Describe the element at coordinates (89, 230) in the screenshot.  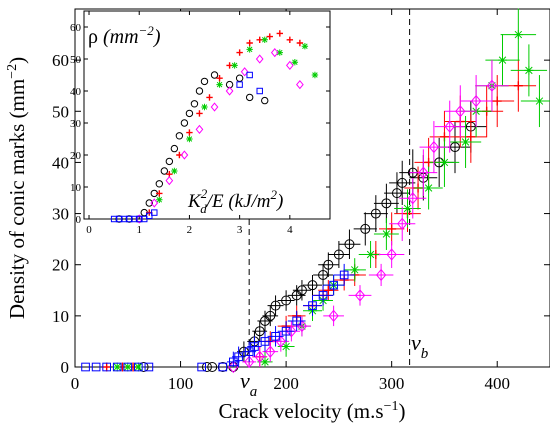
I see `x-tick-label: 0` at that location.